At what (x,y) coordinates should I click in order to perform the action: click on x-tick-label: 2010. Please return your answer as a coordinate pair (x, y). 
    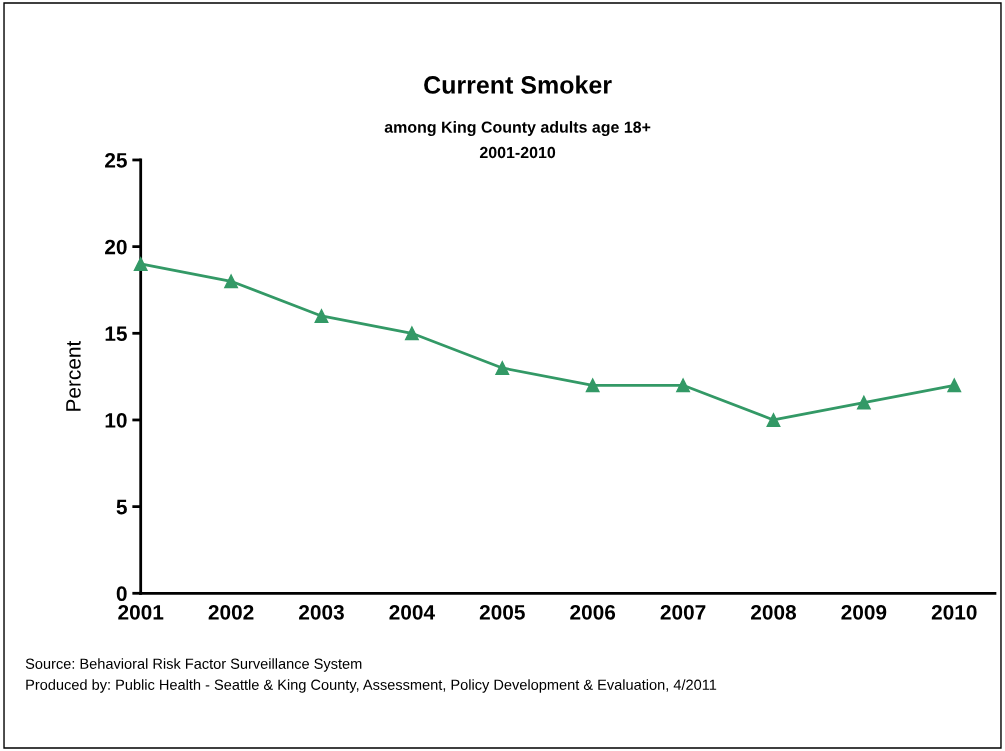
    Looking at the image, I should click on (954, 612).